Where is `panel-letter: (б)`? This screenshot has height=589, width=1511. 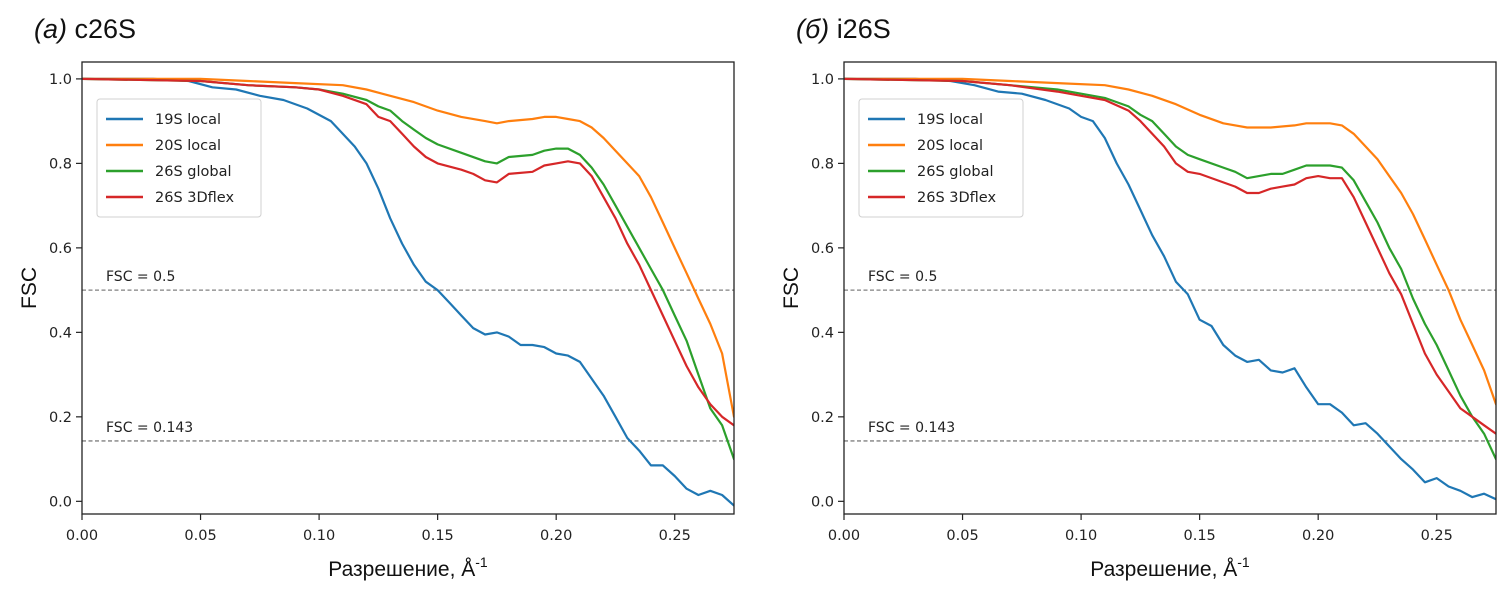 panel-letter: (б) is located at coordinates (812, 29).